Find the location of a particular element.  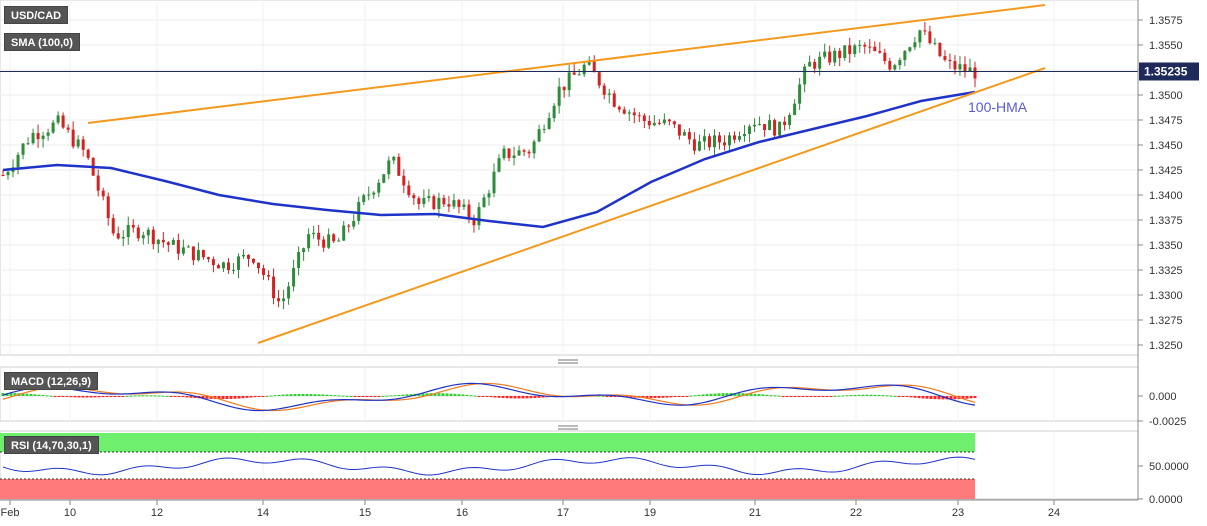

y-tick-label: 1.3475 is located at coordinates (1166, 121).